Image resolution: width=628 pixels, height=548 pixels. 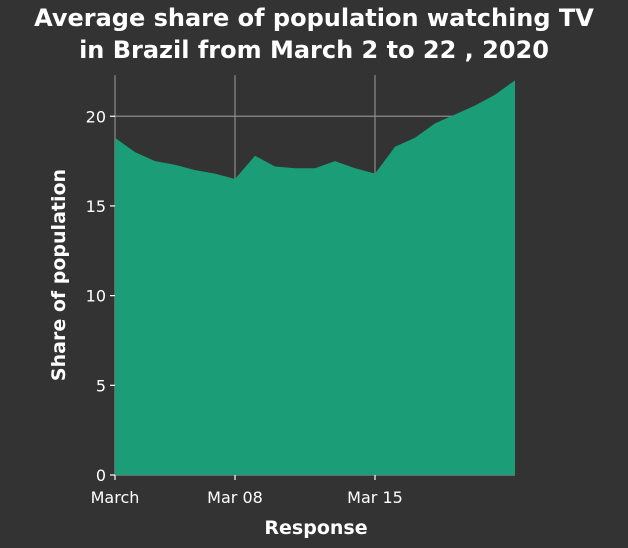 I want to click on y-tick-label-3: 15, so click(x=96, y=206).